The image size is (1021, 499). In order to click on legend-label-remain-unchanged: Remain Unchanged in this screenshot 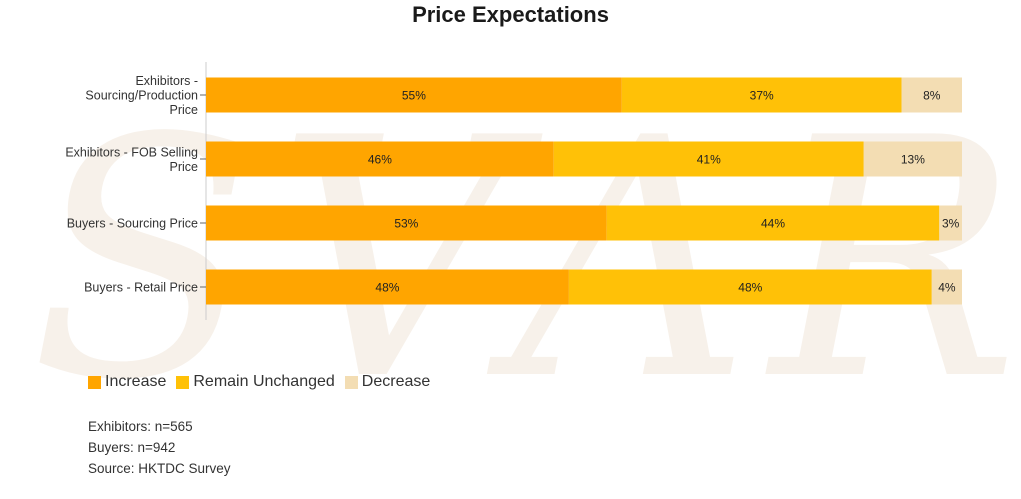, I will do `click(264, 381)`.